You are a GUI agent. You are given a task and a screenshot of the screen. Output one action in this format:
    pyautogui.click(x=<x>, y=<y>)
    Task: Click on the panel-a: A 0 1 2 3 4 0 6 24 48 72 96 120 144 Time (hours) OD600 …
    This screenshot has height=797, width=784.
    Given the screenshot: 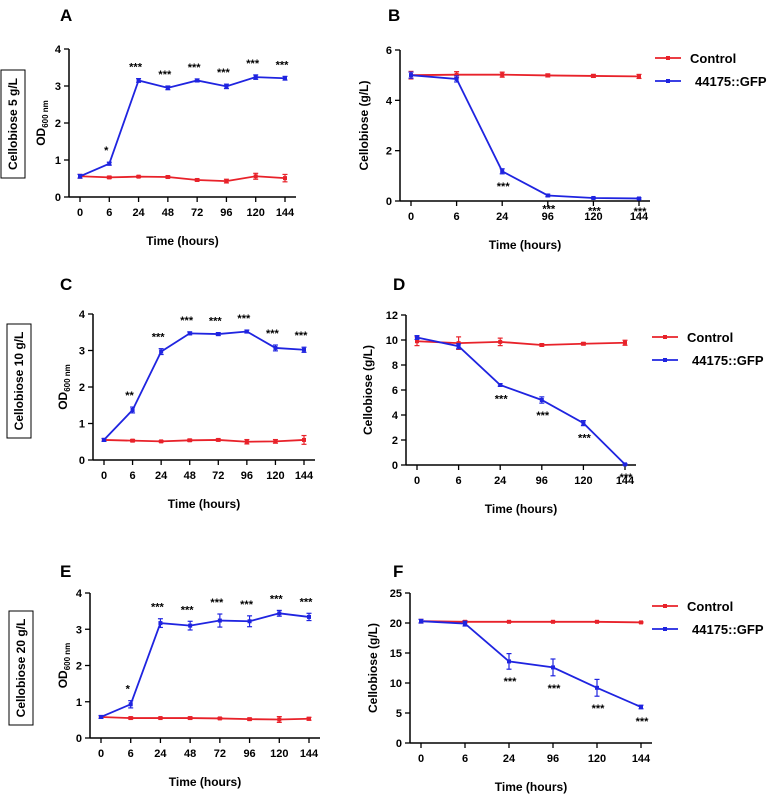 What is the action you would take?
    pyautogui.click(x=165, y=127)
    